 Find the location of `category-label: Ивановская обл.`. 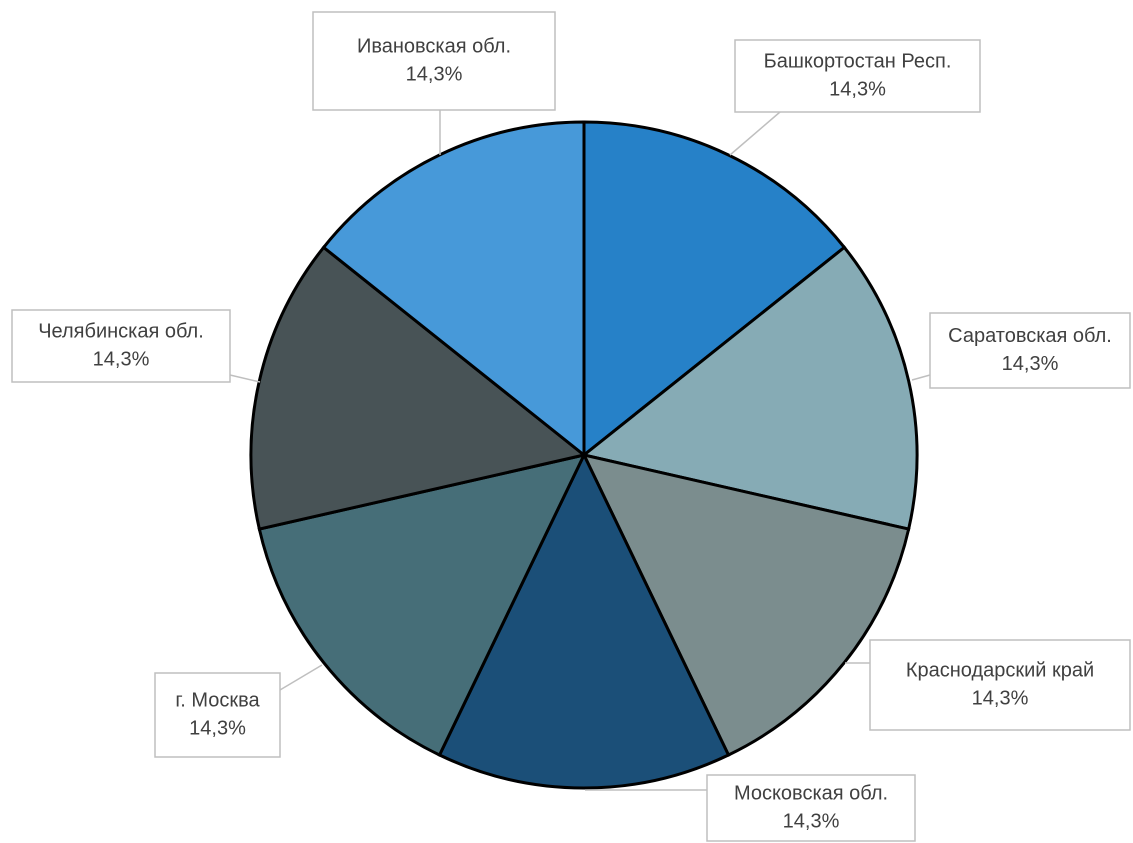

category-label: Ивановская обл. is located at coordinates (434, 46).